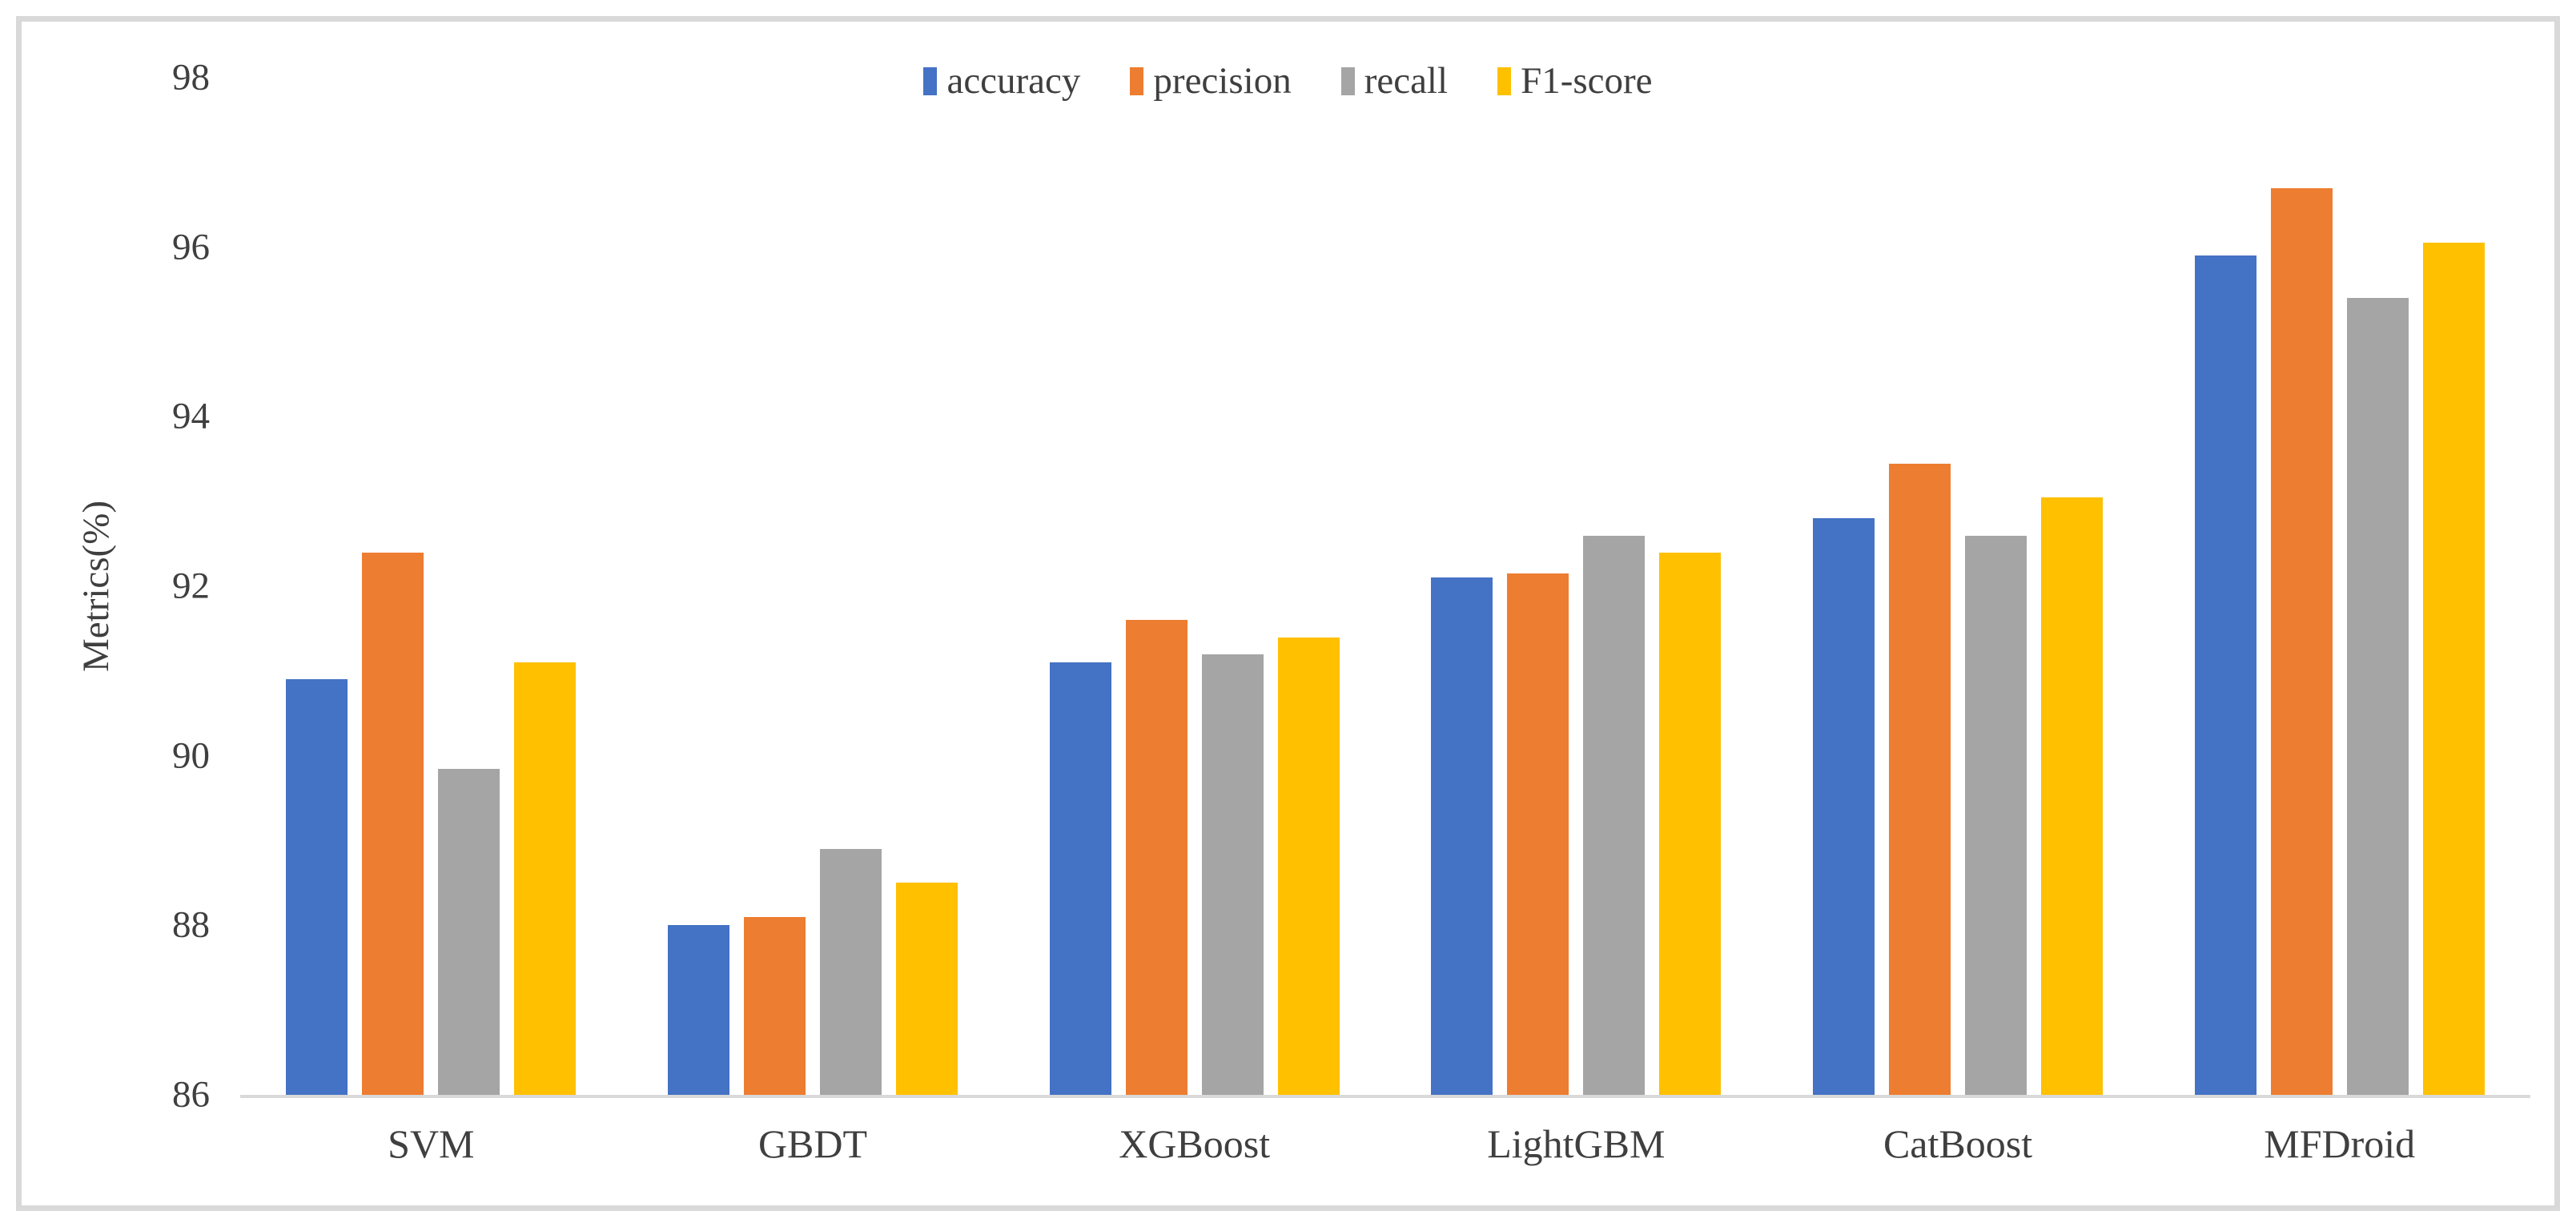 The height and width of the screenshot is (1227, 2576). What do you see at coordinates (2340, 1143) in the screenshot?
I see `x-label-MFDroid: MFDroid` at bounding box center [2340, 1143].